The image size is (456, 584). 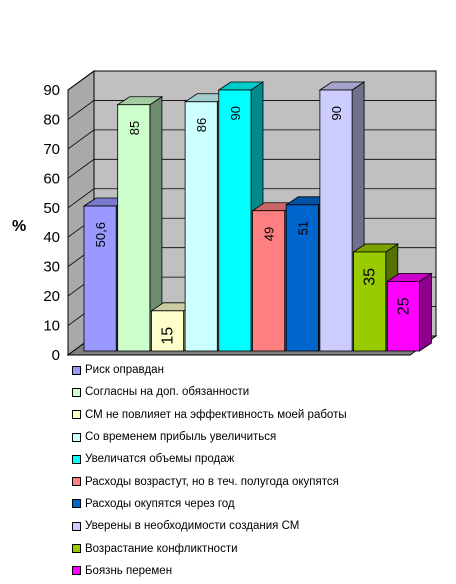 What do you see at coordinates (51, 90) in the screenshot?
I see `y-tick-label: 90` at bounding box center [51, 90].